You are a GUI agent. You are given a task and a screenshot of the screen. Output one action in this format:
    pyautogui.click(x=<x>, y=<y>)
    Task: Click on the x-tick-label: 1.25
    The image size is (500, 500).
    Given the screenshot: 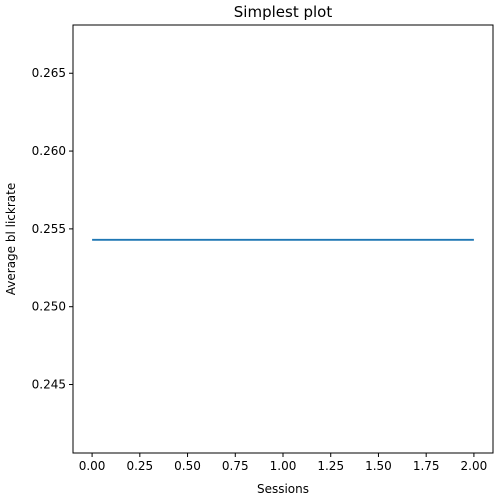 What is the action you would take?
    pyautogui.click(x=330, y=466)
    